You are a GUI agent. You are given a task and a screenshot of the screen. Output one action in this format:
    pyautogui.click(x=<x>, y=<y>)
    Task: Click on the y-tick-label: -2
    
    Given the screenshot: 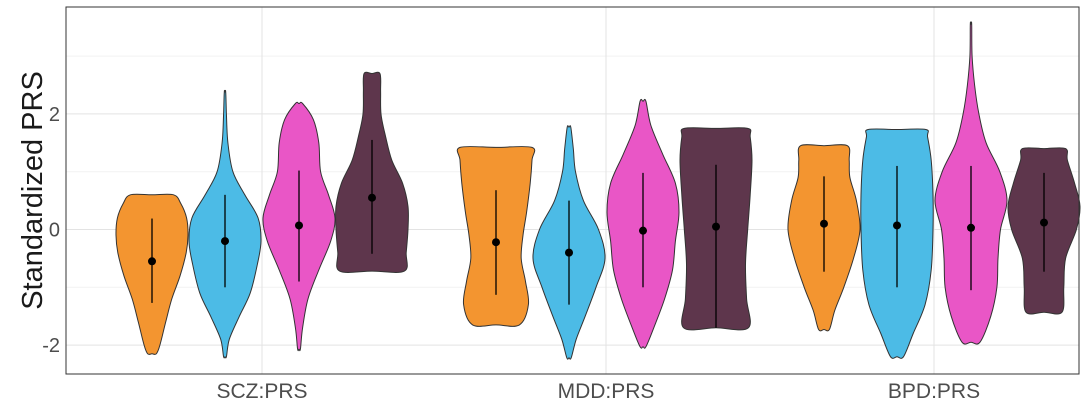 What is the action you would take?
    pyautogui.click(x=51, y=346)
    